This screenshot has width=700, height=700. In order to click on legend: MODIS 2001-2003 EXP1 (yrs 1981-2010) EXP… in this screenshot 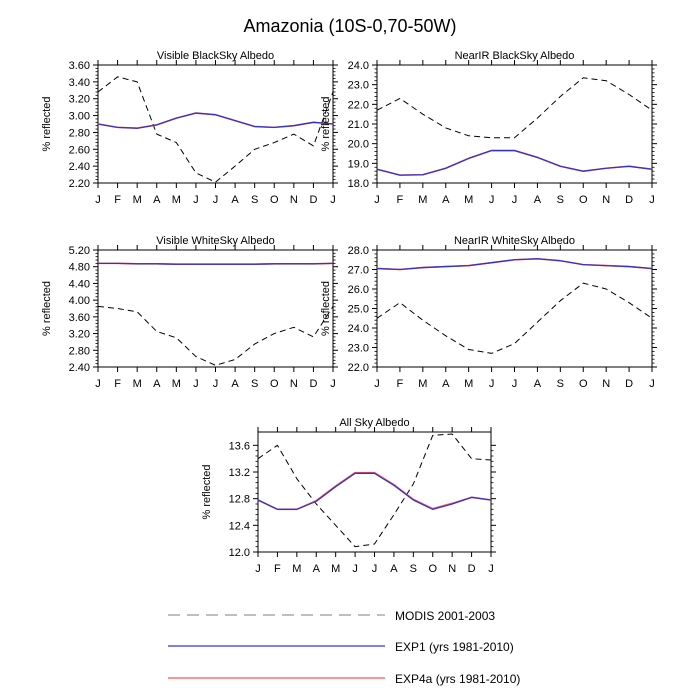, I will do `click(344, 647)`.